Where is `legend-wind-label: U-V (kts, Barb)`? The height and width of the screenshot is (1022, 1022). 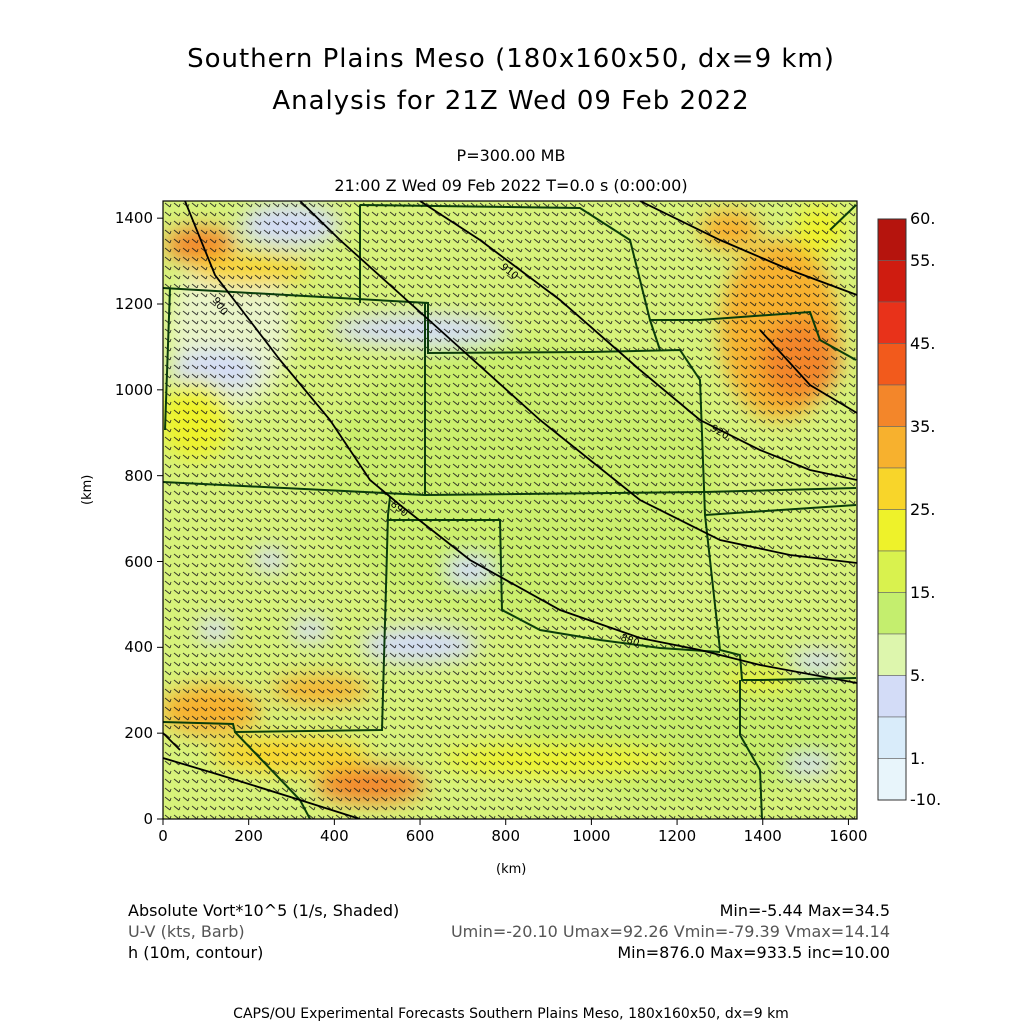 legend-wind-label: U-V (kts, Barb) is located at coordinates (186, 931).